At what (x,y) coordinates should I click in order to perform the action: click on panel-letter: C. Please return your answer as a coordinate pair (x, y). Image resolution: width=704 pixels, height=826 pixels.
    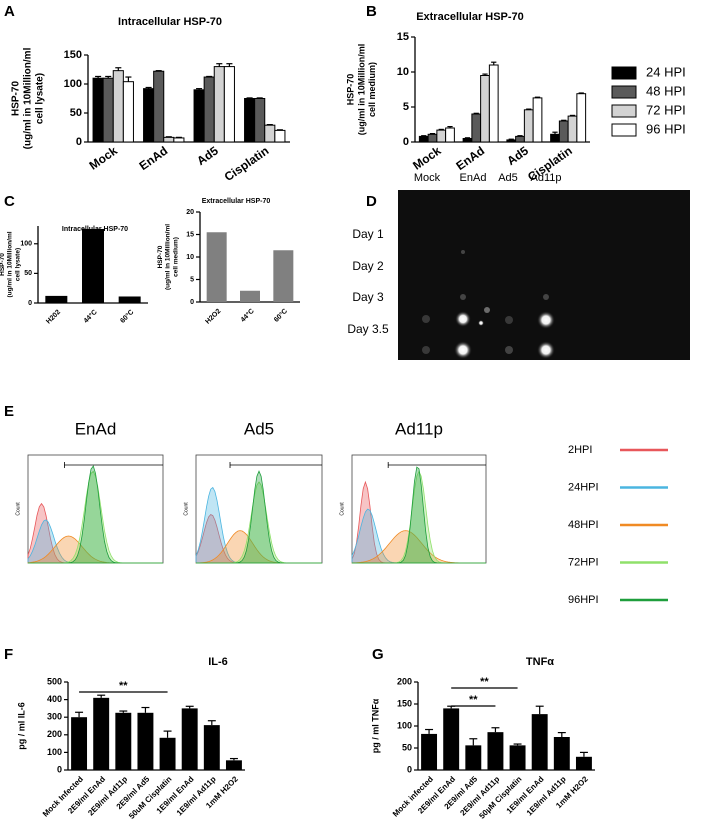
    Looking at the image, I should click on (9, 201).